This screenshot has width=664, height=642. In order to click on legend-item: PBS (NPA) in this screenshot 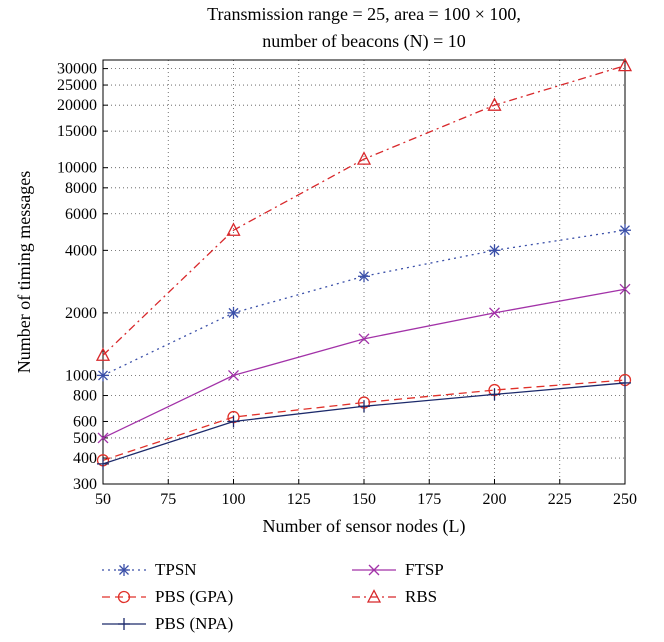, I will do `click(167, 623)`.